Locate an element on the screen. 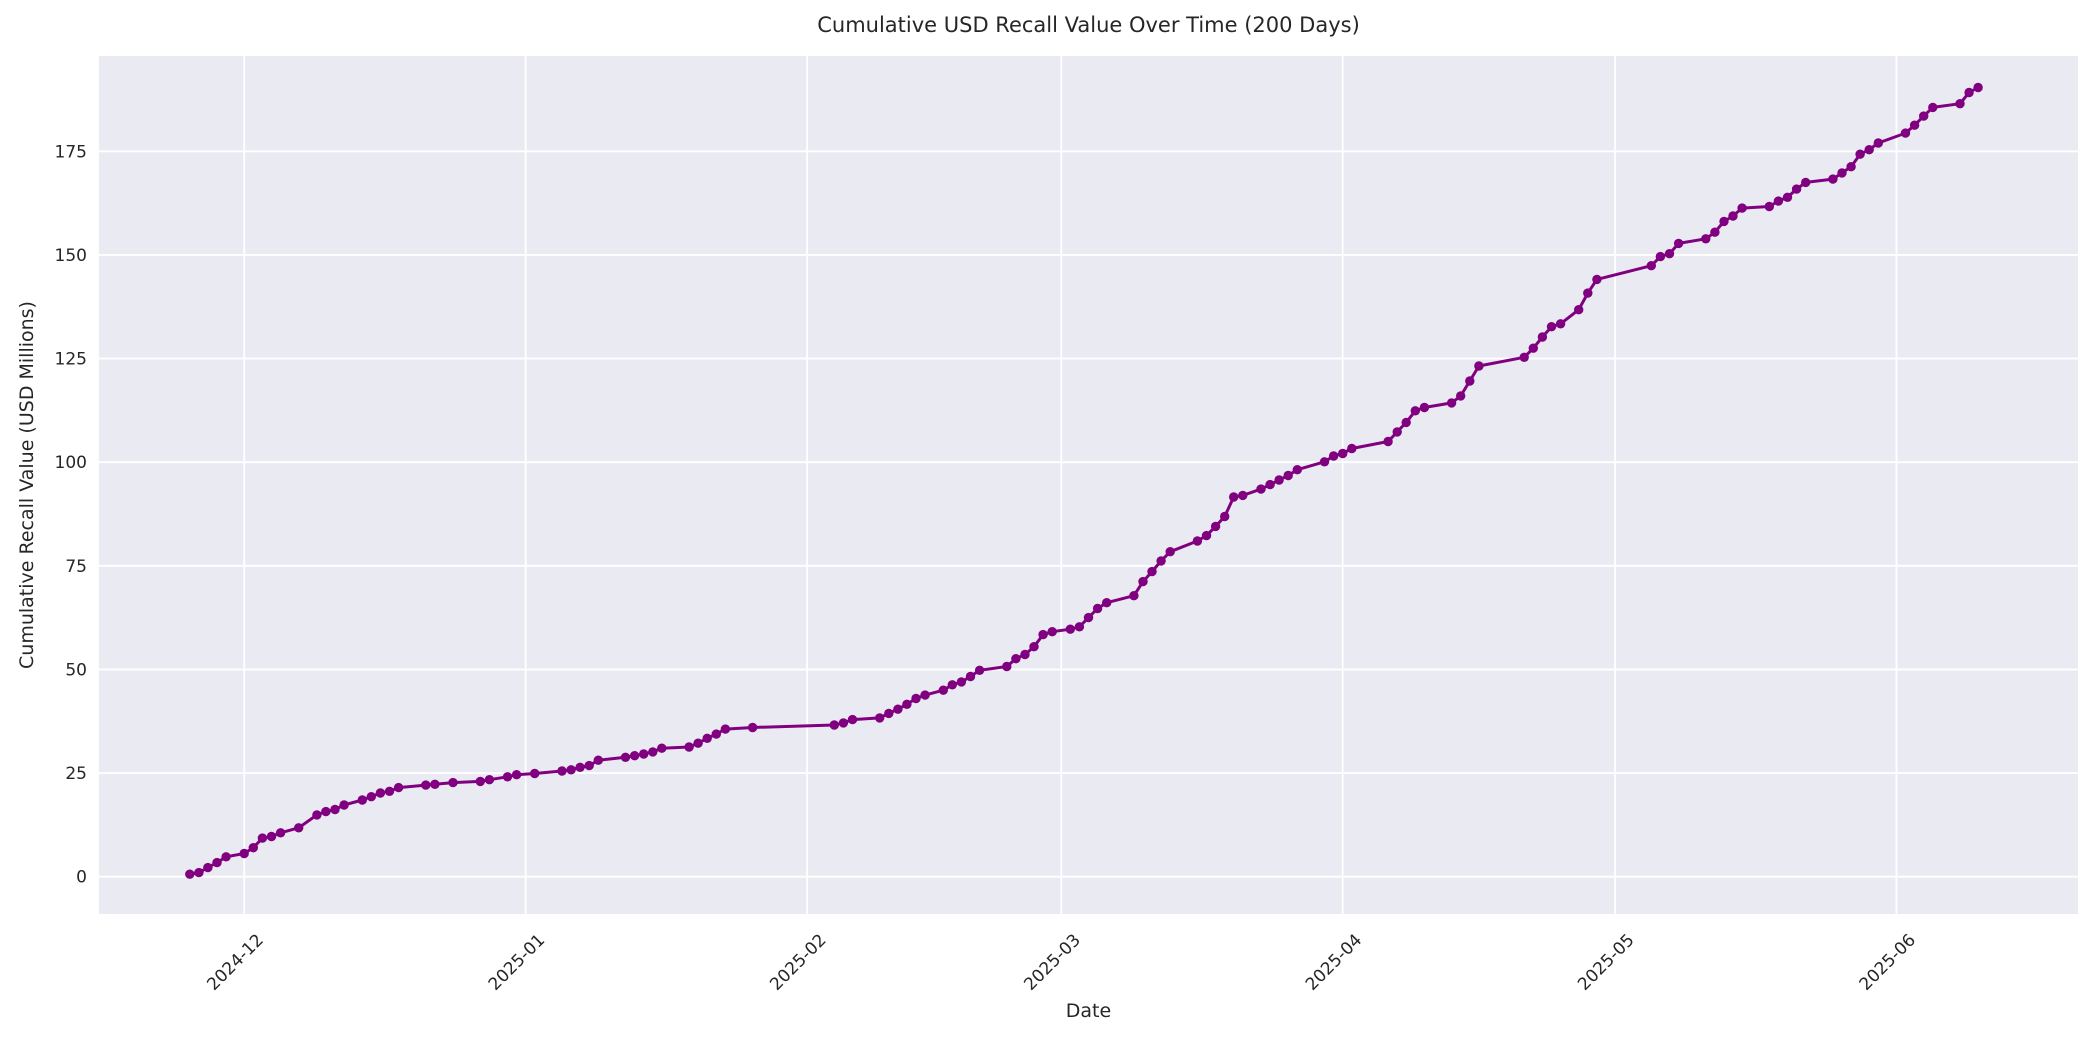 This screenshot has width=2100, height=1050. x-tick-label: 2024-12 is located at coordinates (235, 962).